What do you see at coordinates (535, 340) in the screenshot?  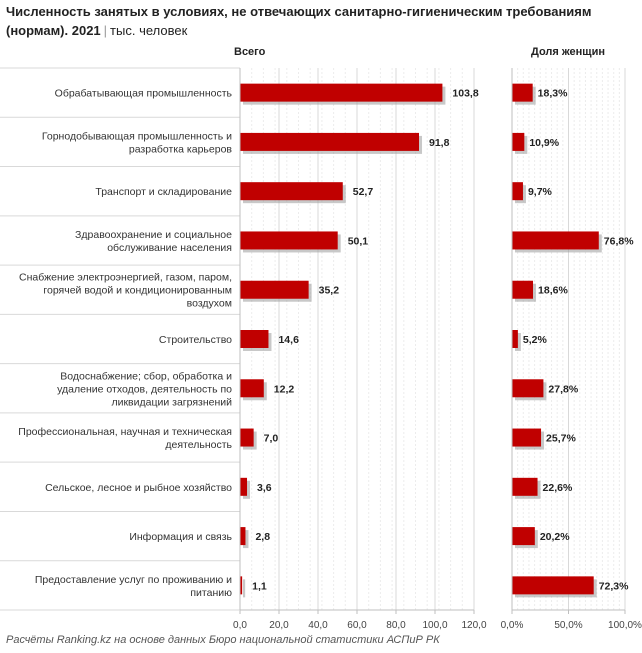 I see `value-label-women: 5,2%` at bounding box center [535, 340].